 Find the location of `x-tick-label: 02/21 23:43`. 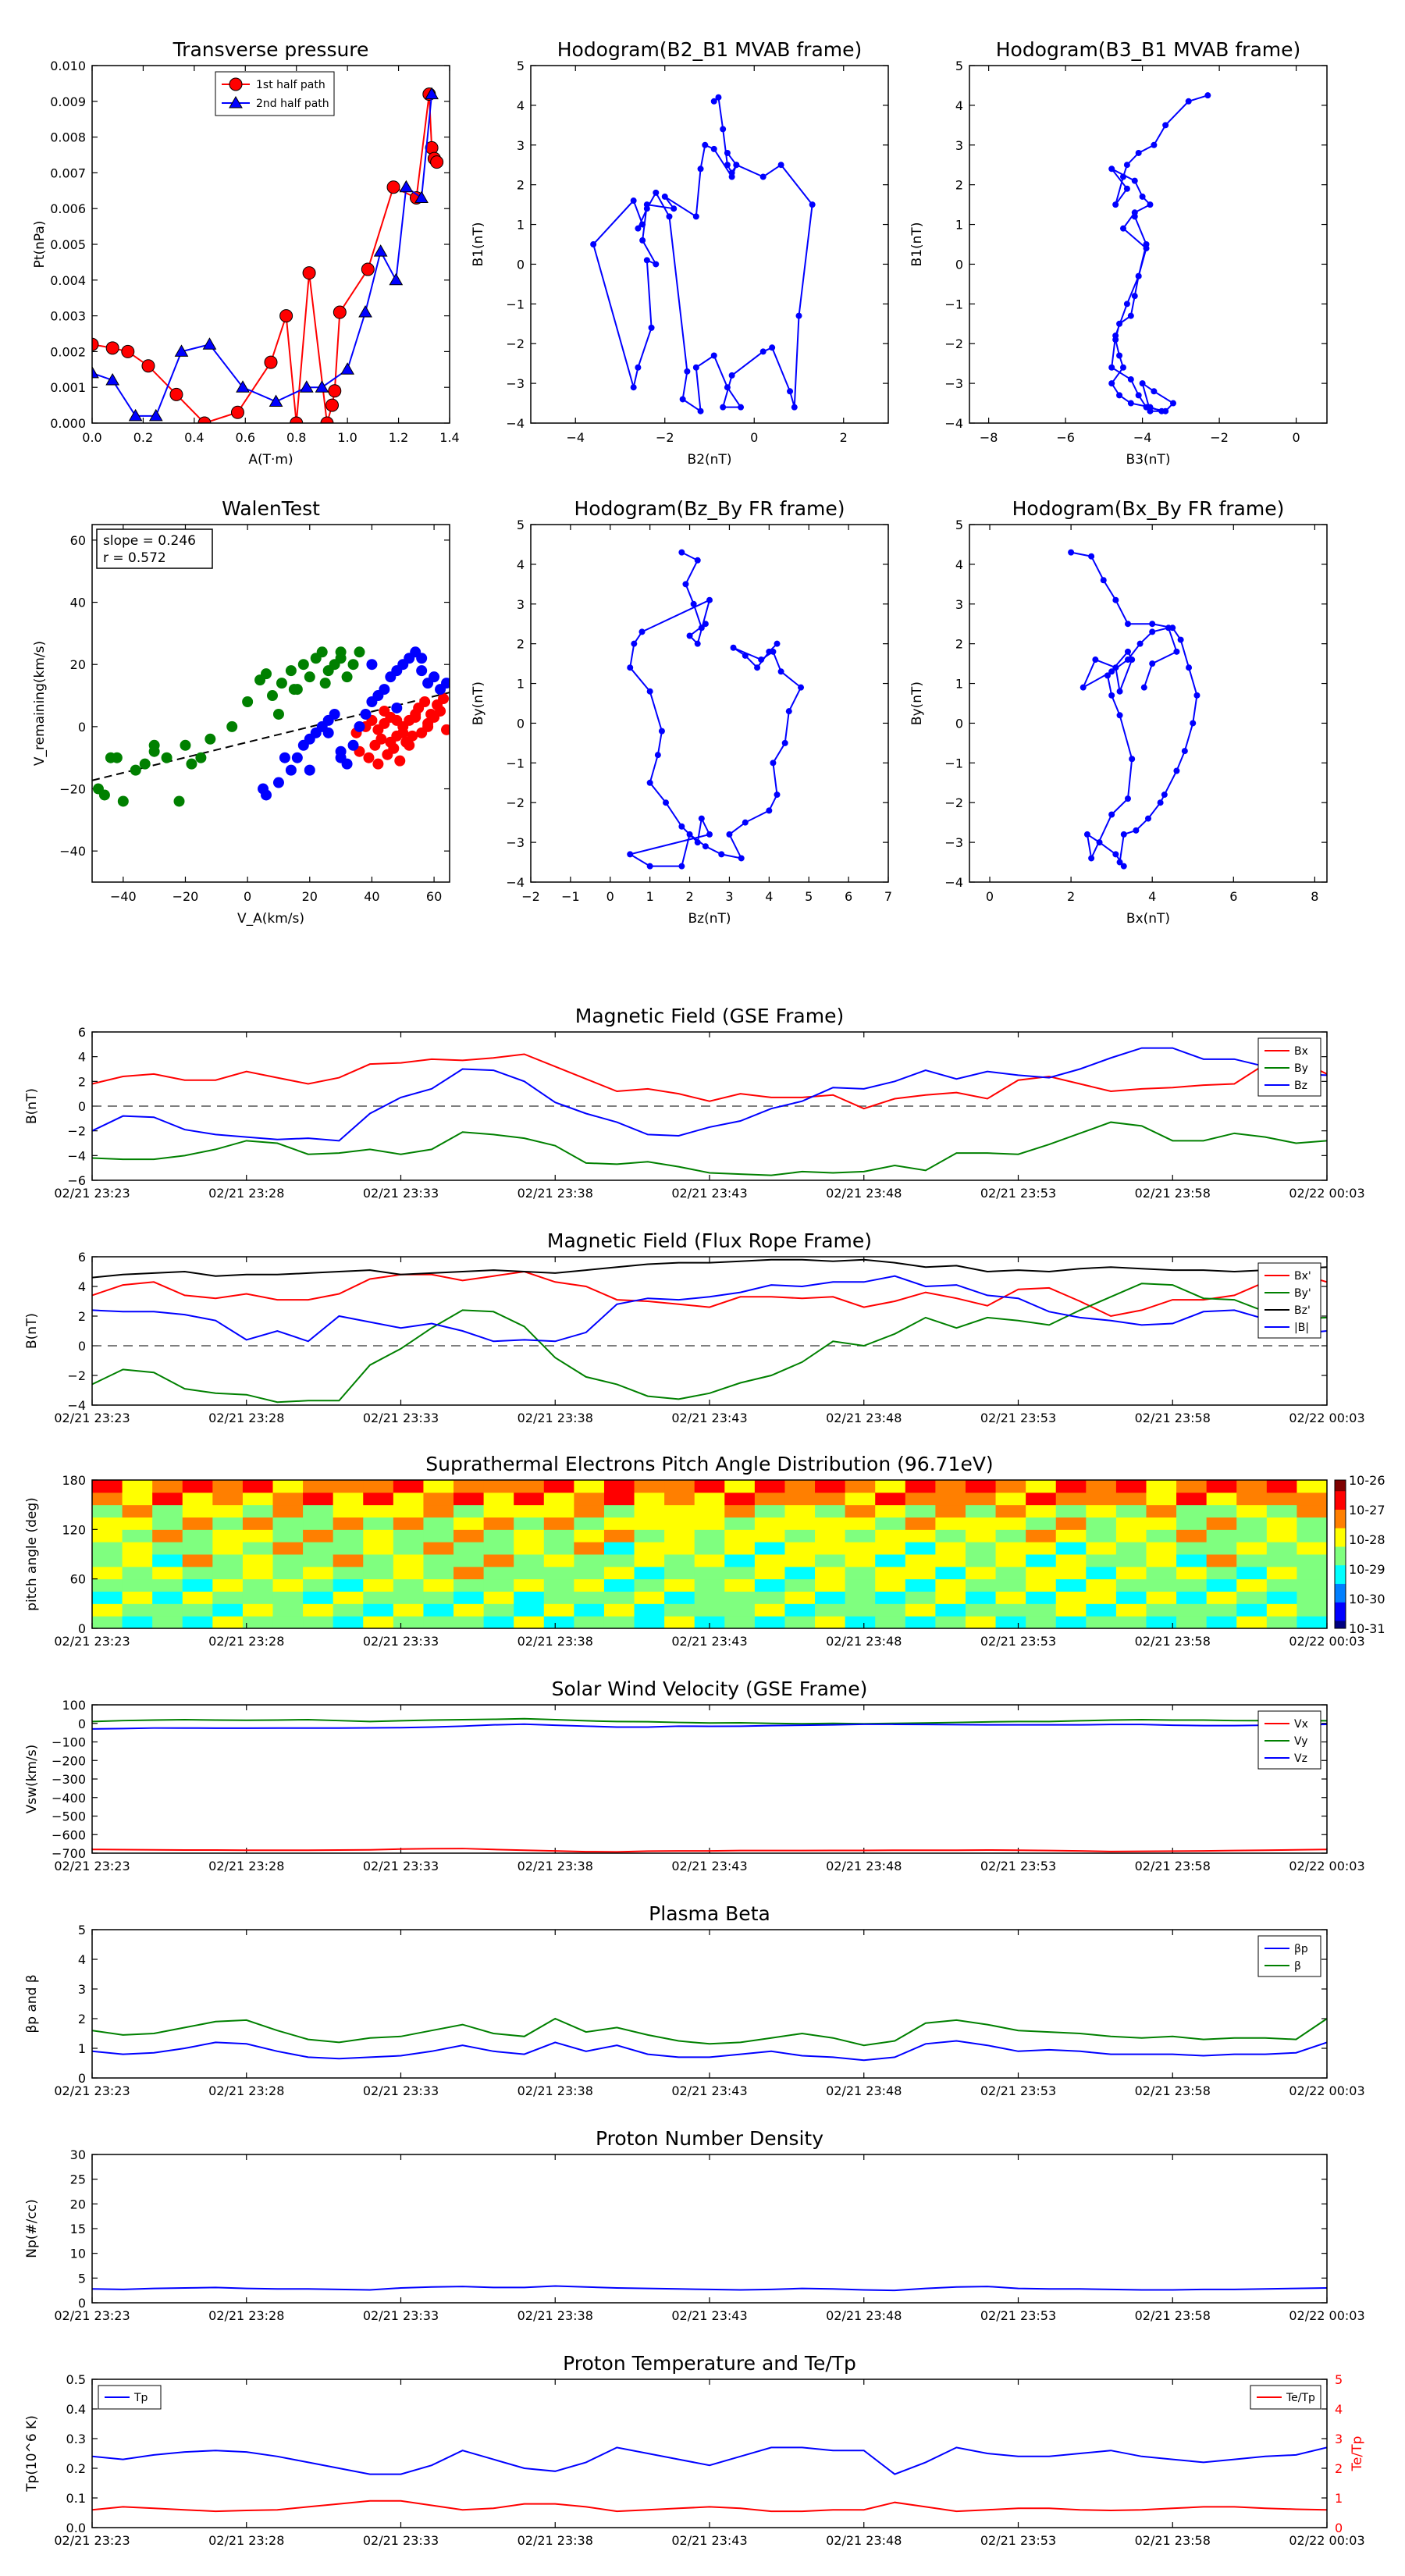

x-tick-label: 02/21 23:43 is located at coordinates (709, 2540).